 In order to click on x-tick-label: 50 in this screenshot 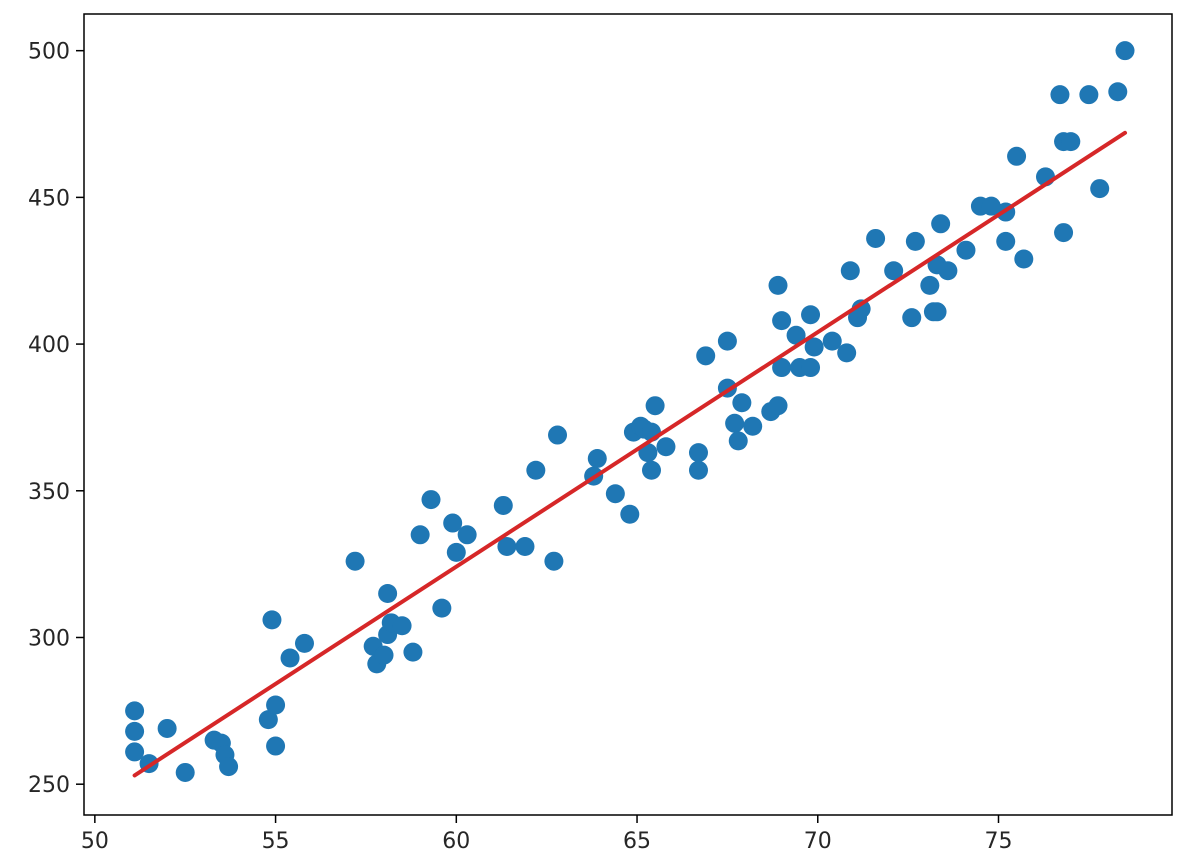, I will do `click(95, 841)`.